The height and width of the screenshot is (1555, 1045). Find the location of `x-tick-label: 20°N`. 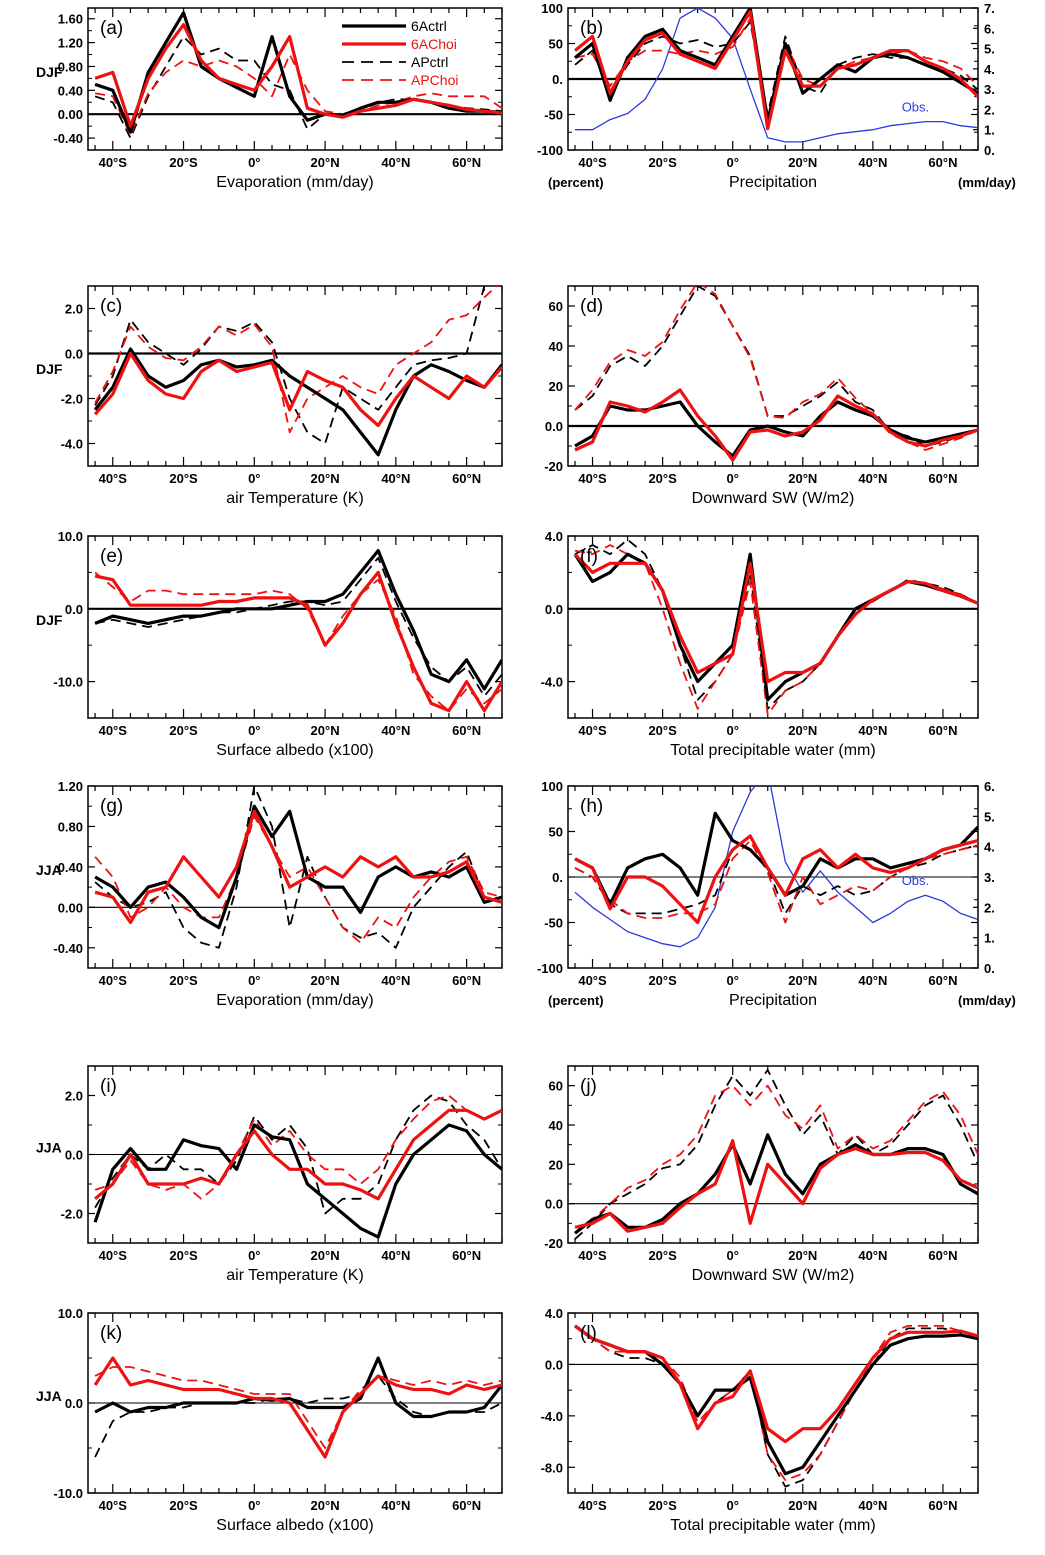

x-tick-label: 20°N is located at coordinates (802, 730).